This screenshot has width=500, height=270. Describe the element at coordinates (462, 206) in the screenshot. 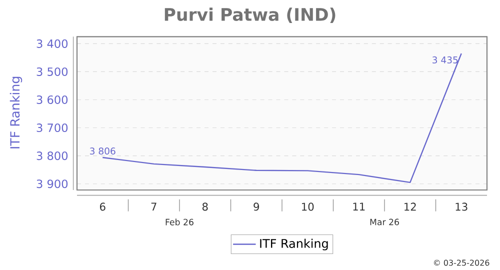

I see `x-tick-label: 13` at that location.